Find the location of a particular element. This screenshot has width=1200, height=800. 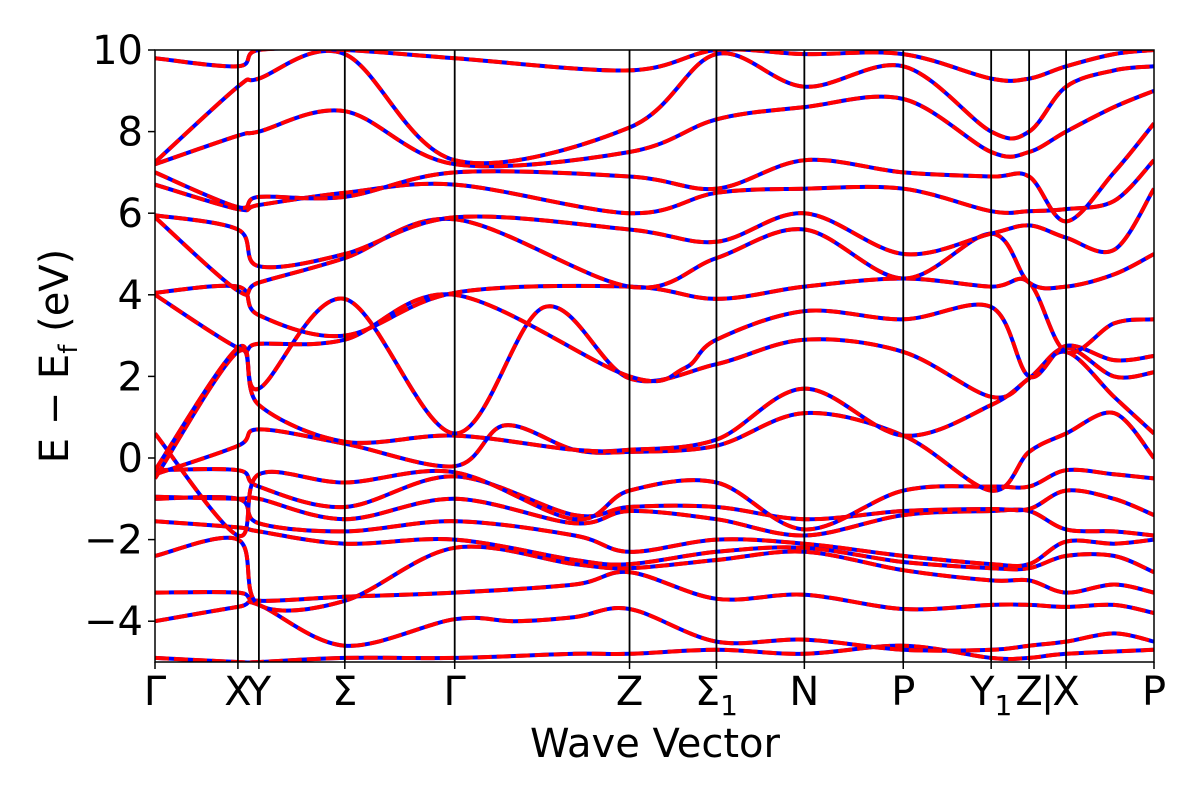

band-10-blue is located at coordinates (654, 414).